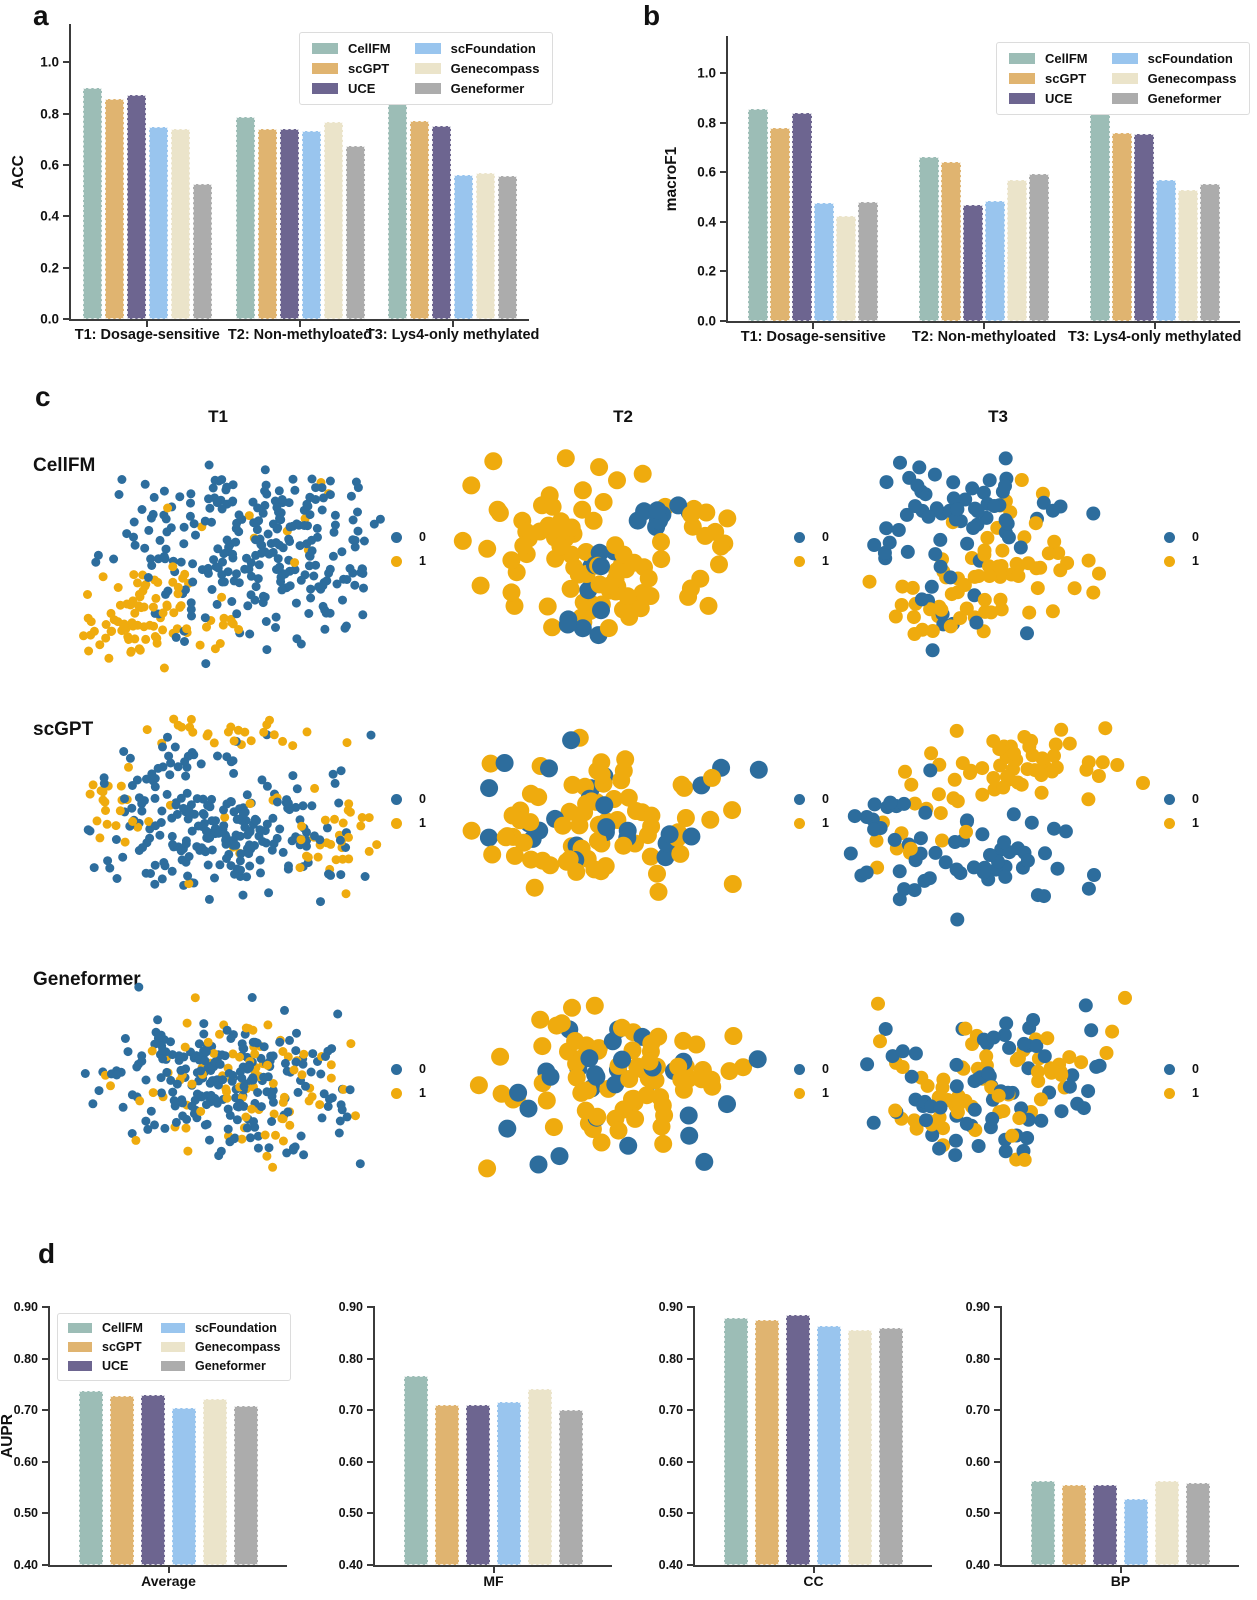  Describe the element at coordinates (477, 88) in the screenshot. I see `legend-item-geneformer: Geneformer` at that location.